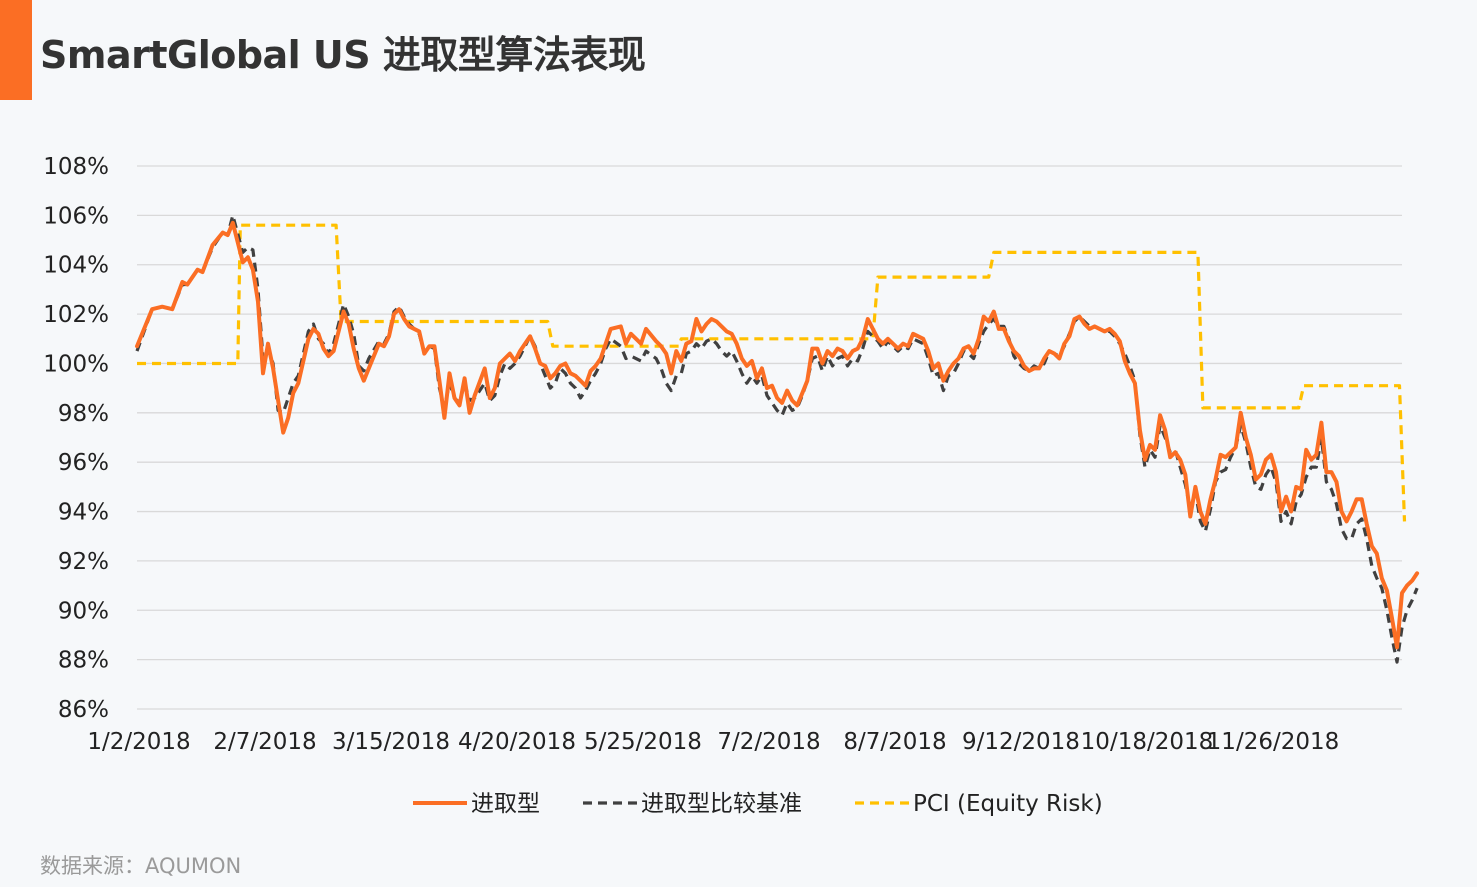  I want to click on y-tick-label: 94%, so click(83, 513).